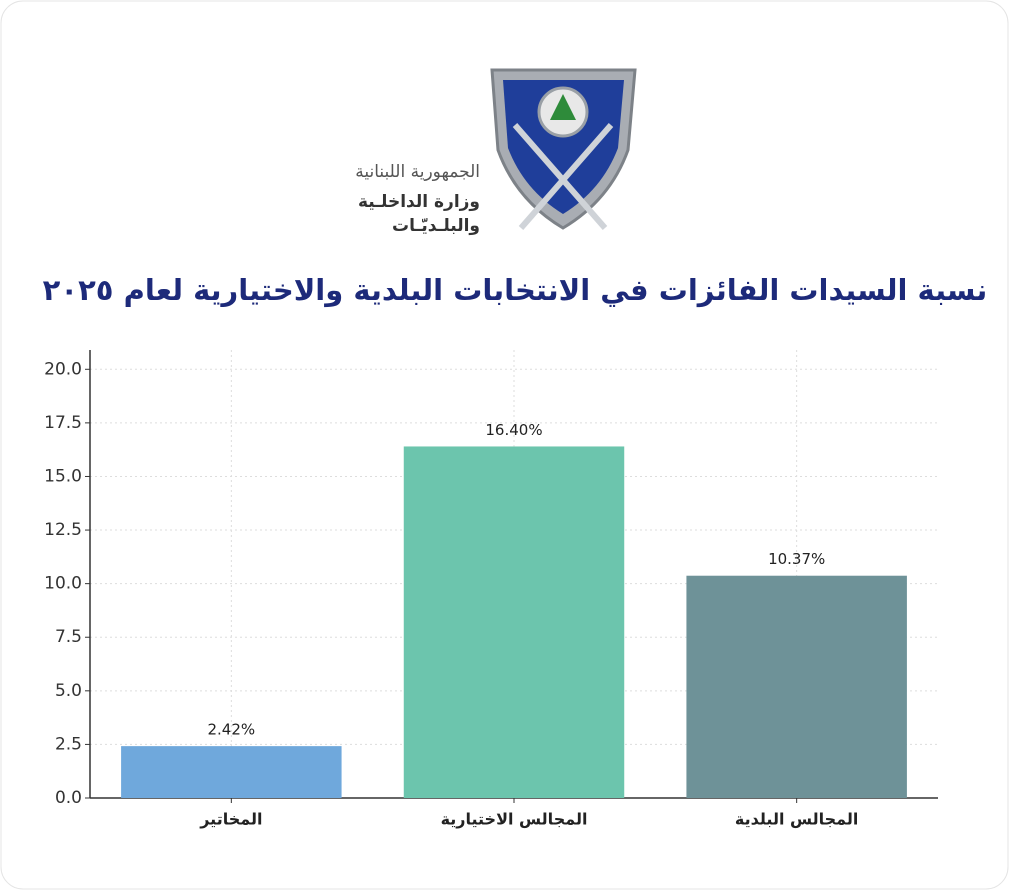  What do you see at coordinates (232, 730) in the screenshot?
I see `value-label: 2.42%` at bounding box center [232, 730].